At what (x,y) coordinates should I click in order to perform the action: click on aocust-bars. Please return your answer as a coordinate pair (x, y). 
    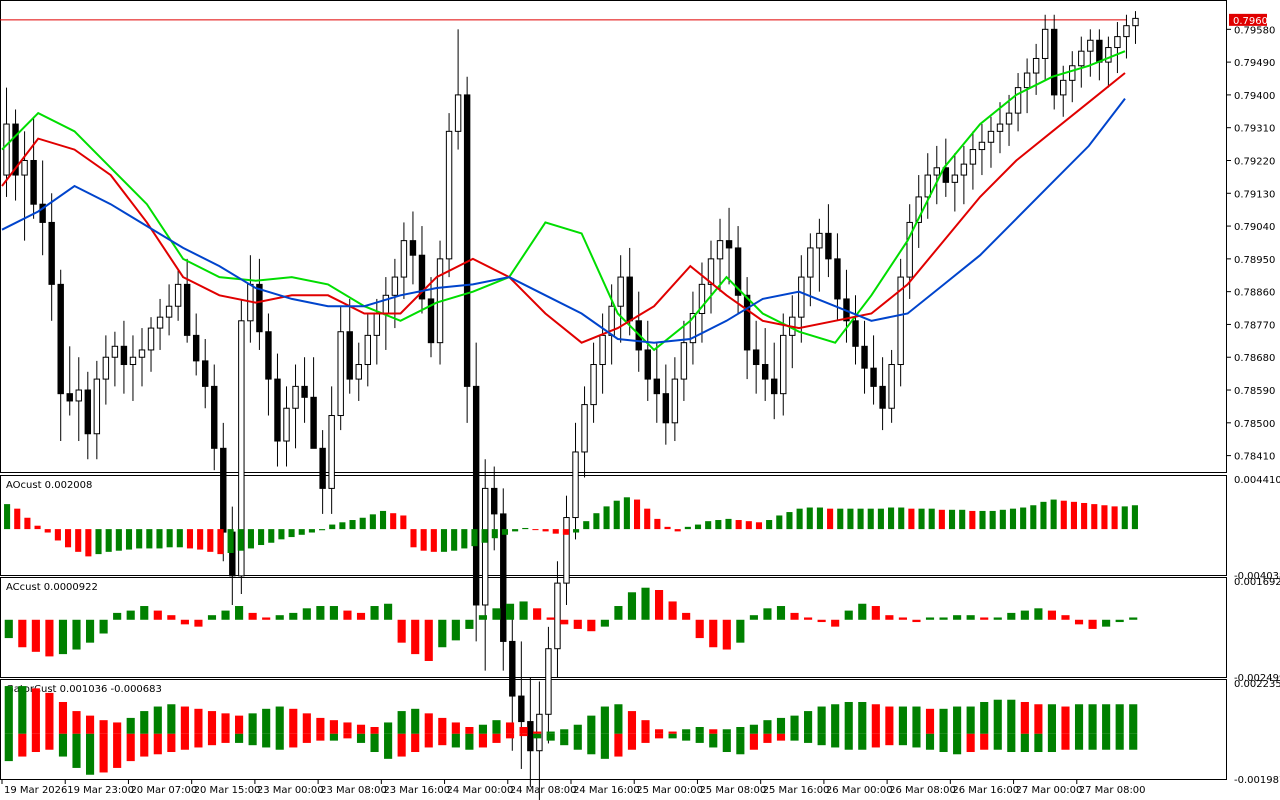
    Looking at the image, I should click on (571, 527).